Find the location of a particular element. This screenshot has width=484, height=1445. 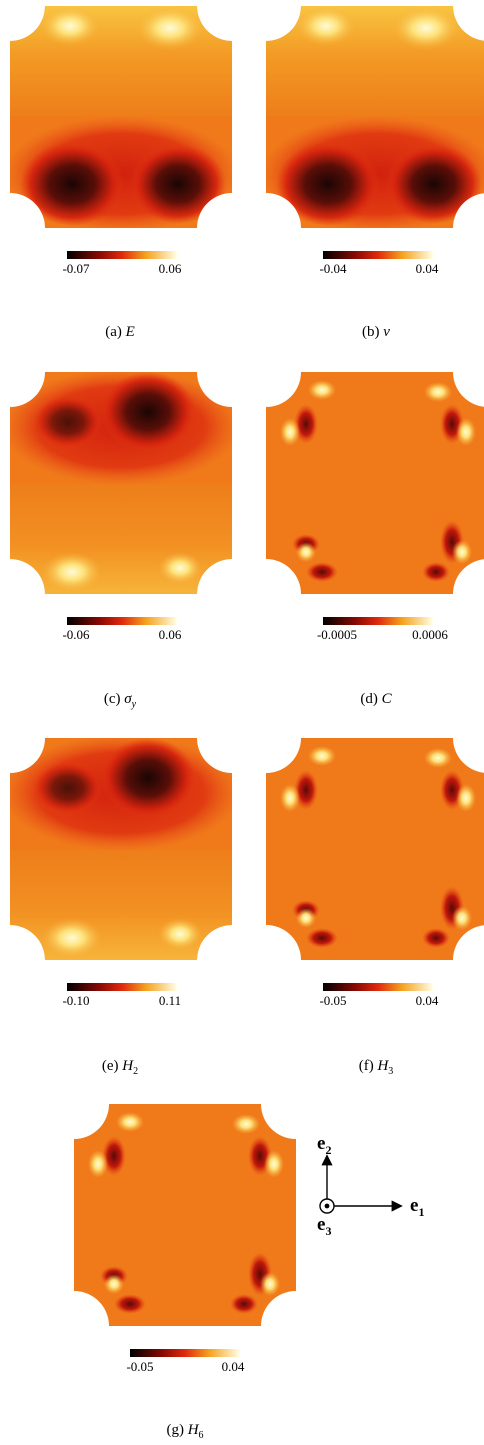

colorbar-c is located at coordinates (122, 621).